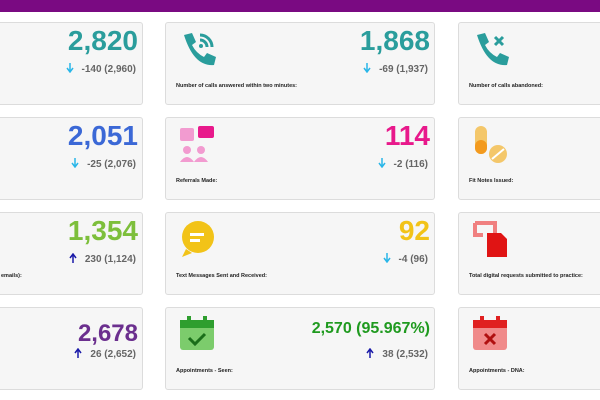  I want to click on change-text: -4 (96), so click(413, 259).